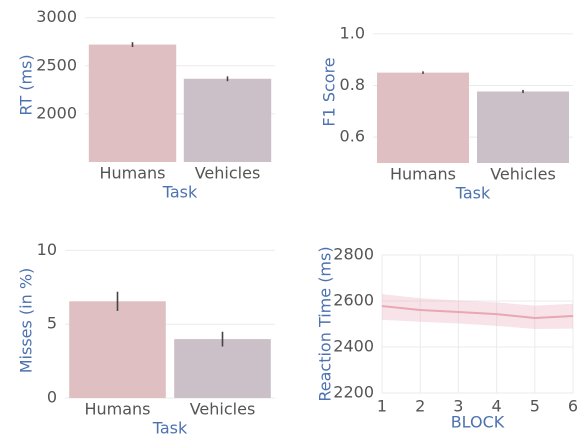 This screenshot has width=581, height=437. I want to click on y-axis-label: Misses (in %), so click(26, 321).